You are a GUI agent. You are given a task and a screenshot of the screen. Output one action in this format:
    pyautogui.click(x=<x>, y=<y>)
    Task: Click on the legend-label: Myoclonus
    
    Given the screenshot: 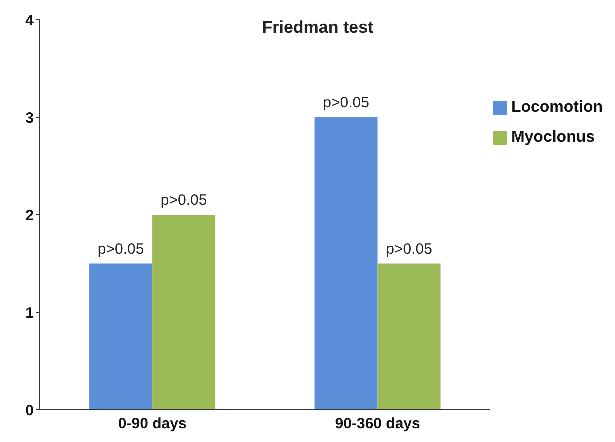 What is the action you would take?
    pyautogui.click(x=553, y=137)
    